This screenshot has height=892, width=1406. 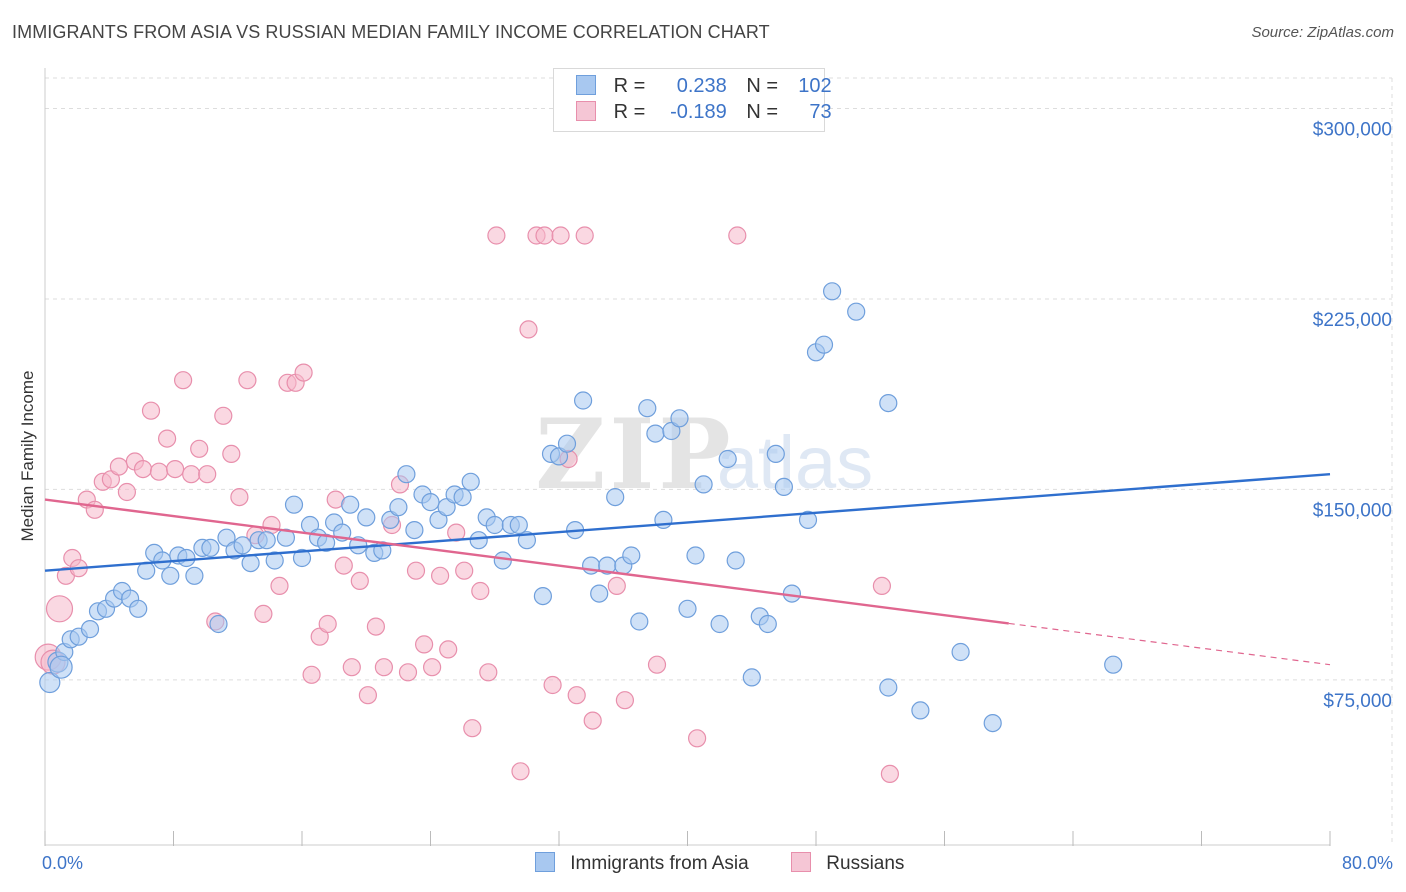 What do you see at coordinates (1352, 129) in the screenshot?
I see `y-tick-label: $300,000` at bounding box center [1352, 129].